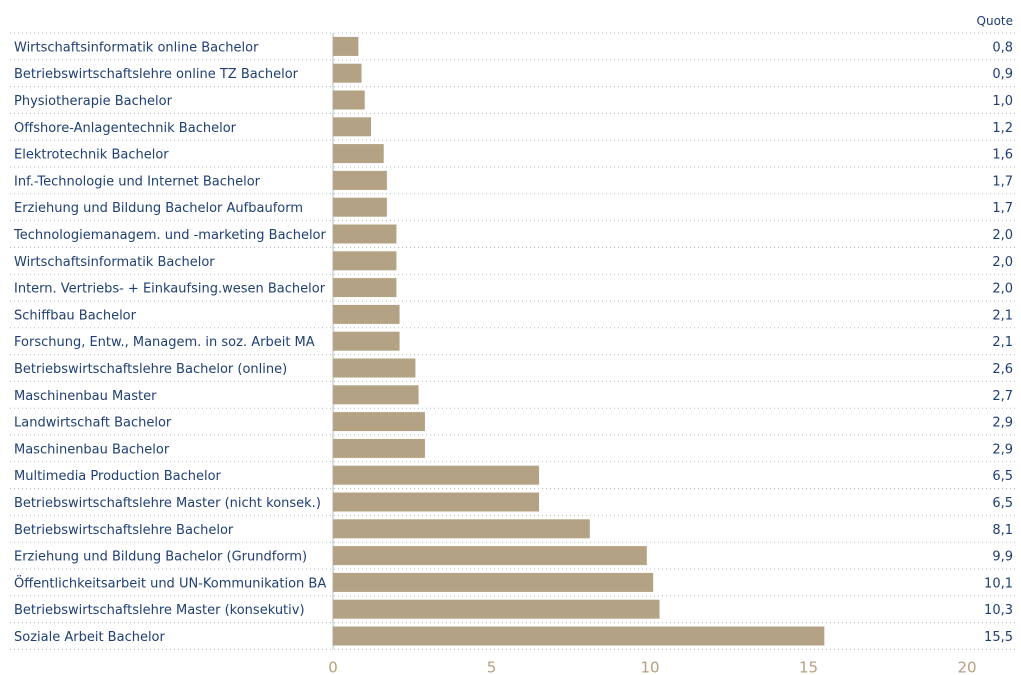  What do you see at coordinates (93, 101) in the screenshot?
I see `category-label: Physiotherapie Bachelor` at bounding box center [93, 101].